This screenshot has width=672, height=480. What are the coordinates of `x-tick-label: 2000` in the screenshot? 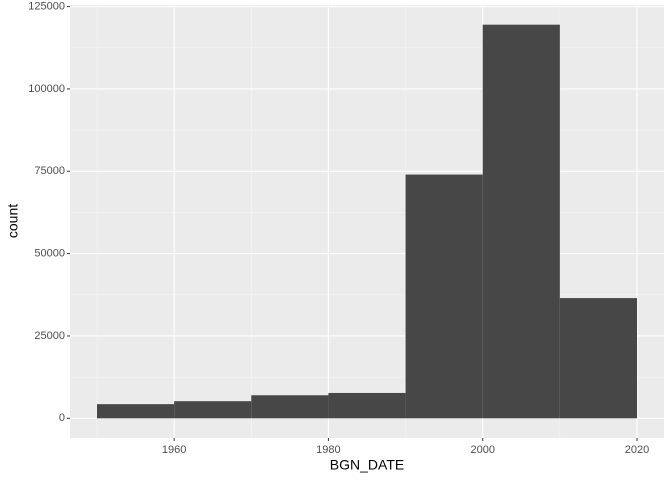 It's located at (482, 450).